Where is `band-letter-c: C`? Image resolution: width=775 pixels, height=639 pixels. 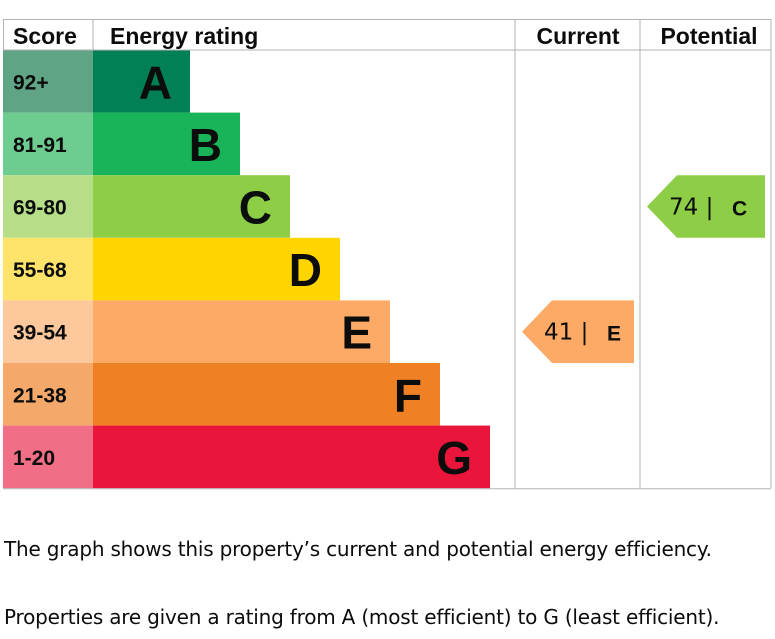
band-letter-c: C is located at coordinates (255, 208).